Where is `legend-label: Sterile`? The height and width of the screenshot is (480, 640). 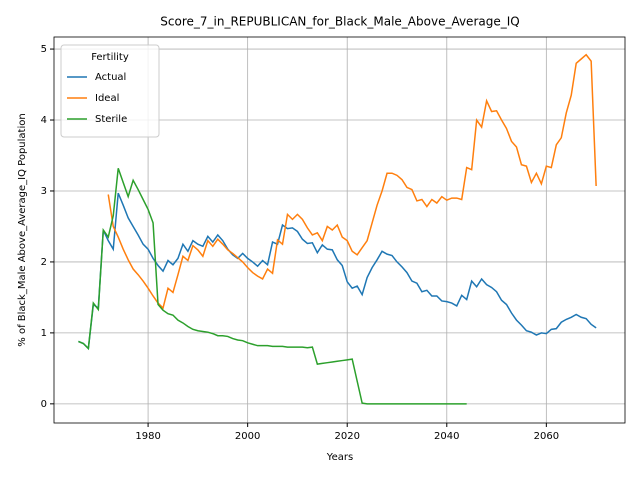
legend-label: Sterile is located at coordinates (111, 119).